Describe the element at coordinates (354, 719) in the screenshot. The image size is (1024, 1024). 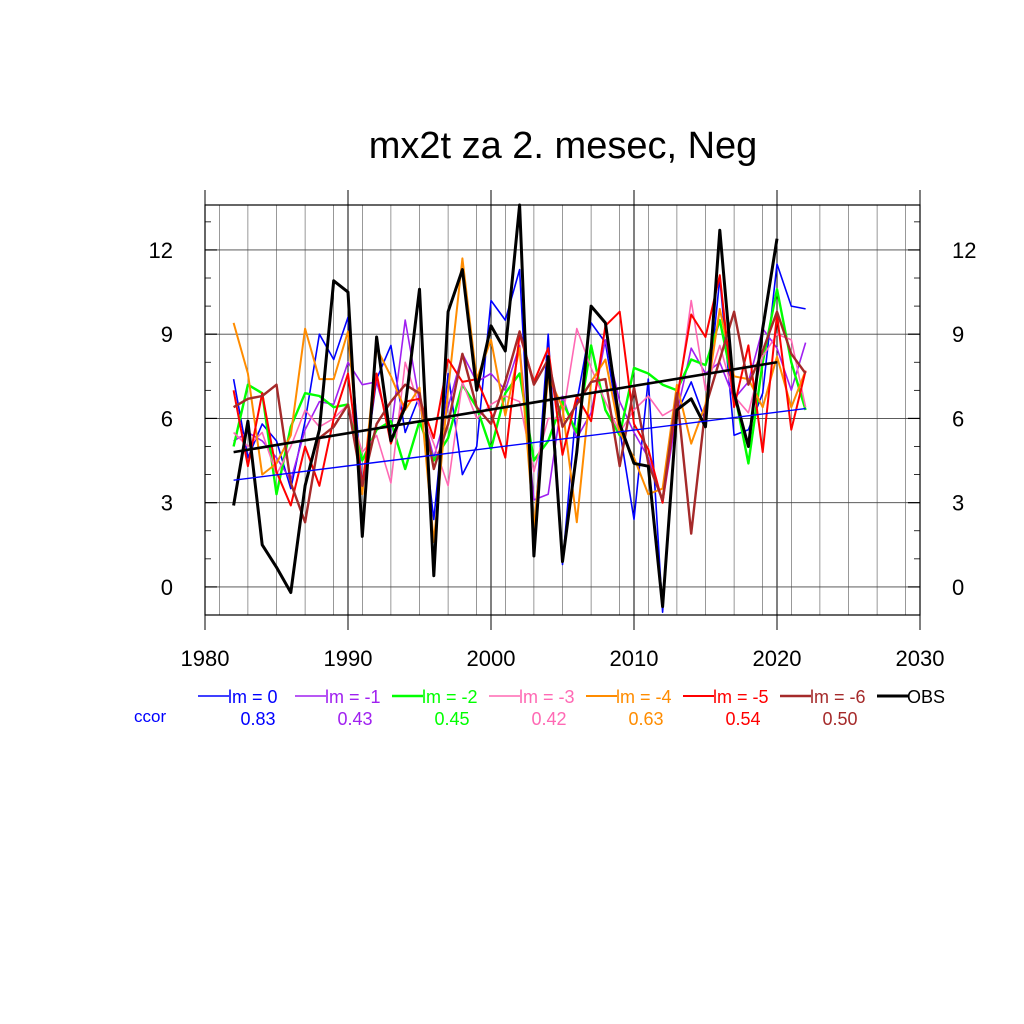
I see `ccor-value-1: 0.43` at that location.